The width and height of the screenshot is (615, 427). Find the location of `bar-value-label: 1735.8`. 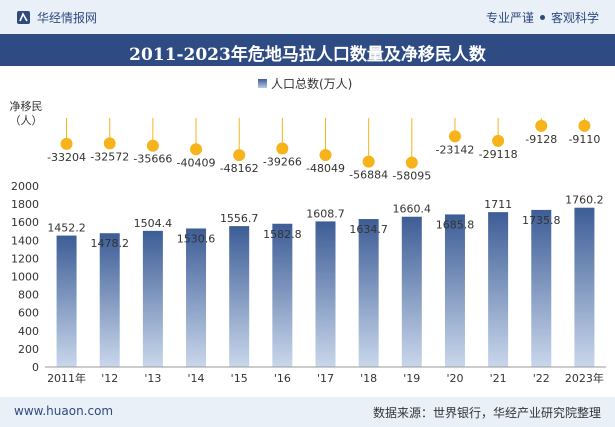

bar-value-label: 1735.8 is located at coordinates (541, 220).